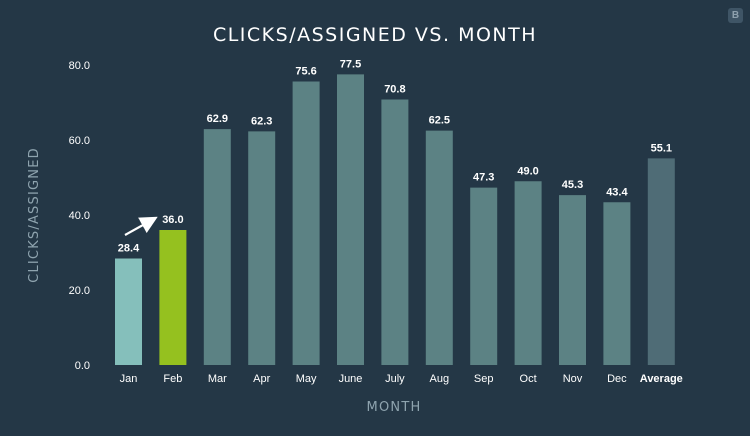  Describe the element at coordinates (129, 249) in the screenshot. I see `value-label-jan: 28.4` at that location.